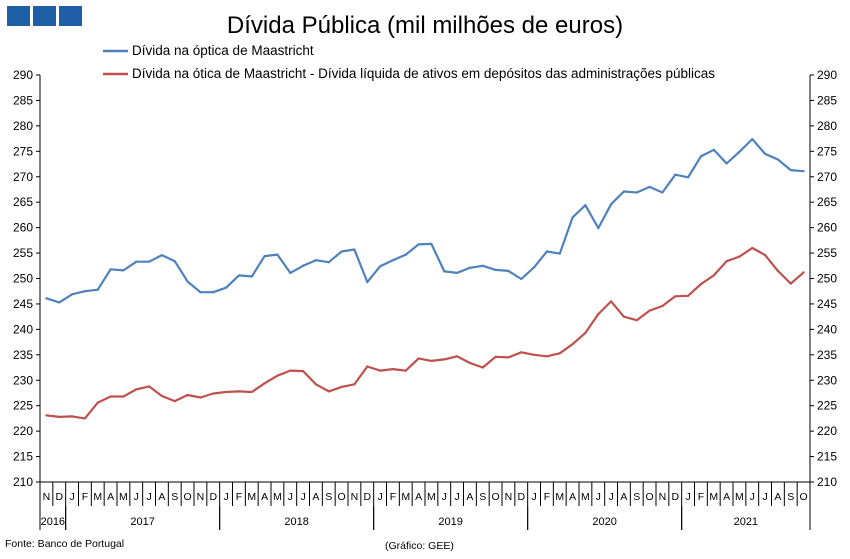  I want to click on y-tick-label-right: 255, so click(827, 253).